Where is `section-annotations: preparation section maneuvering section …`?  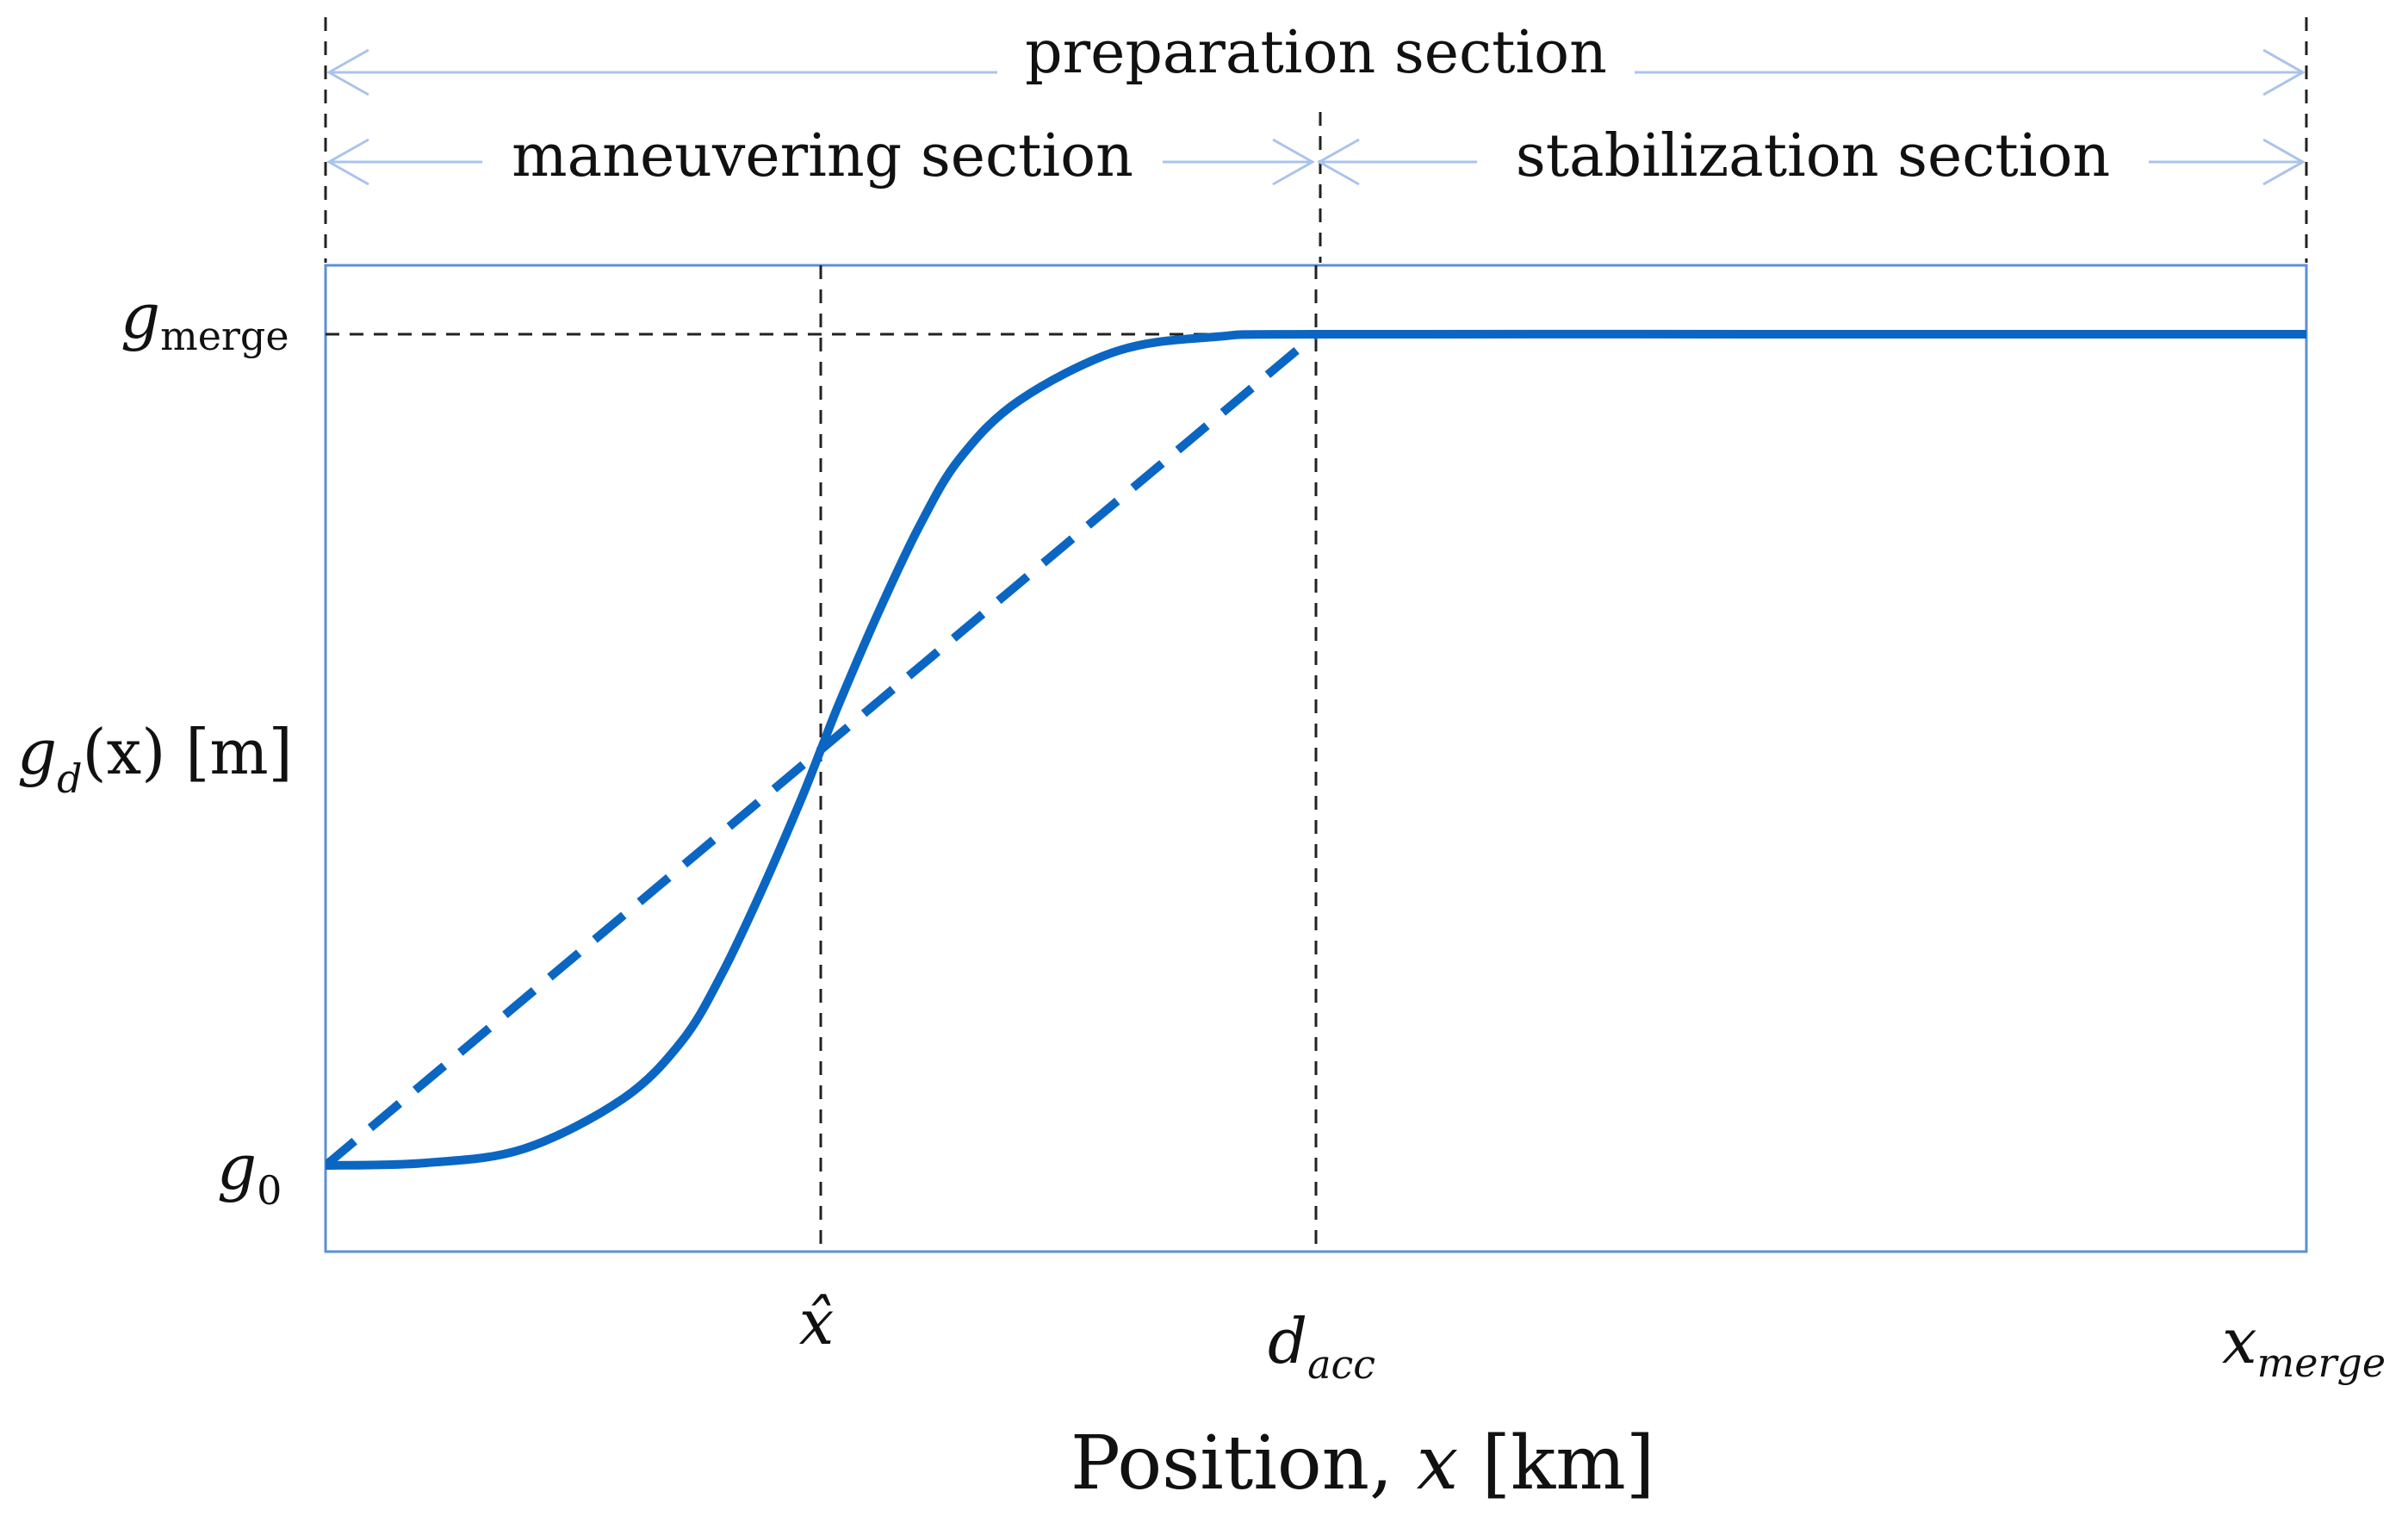 section-annotations: preparation section maneuvering section … is located at coordinates (1316, 140).